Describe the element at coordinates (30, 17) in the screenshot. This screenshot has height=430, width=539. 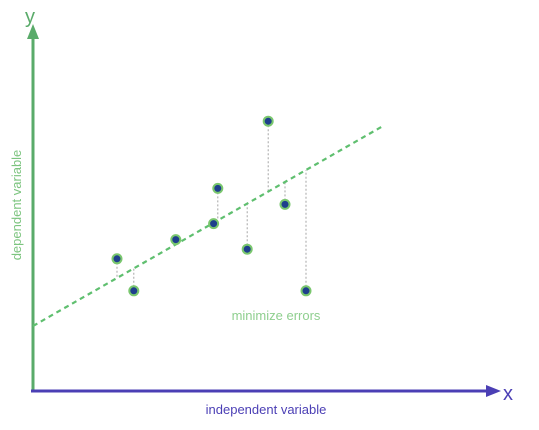
I see `y-axis-letter: y` at that location.